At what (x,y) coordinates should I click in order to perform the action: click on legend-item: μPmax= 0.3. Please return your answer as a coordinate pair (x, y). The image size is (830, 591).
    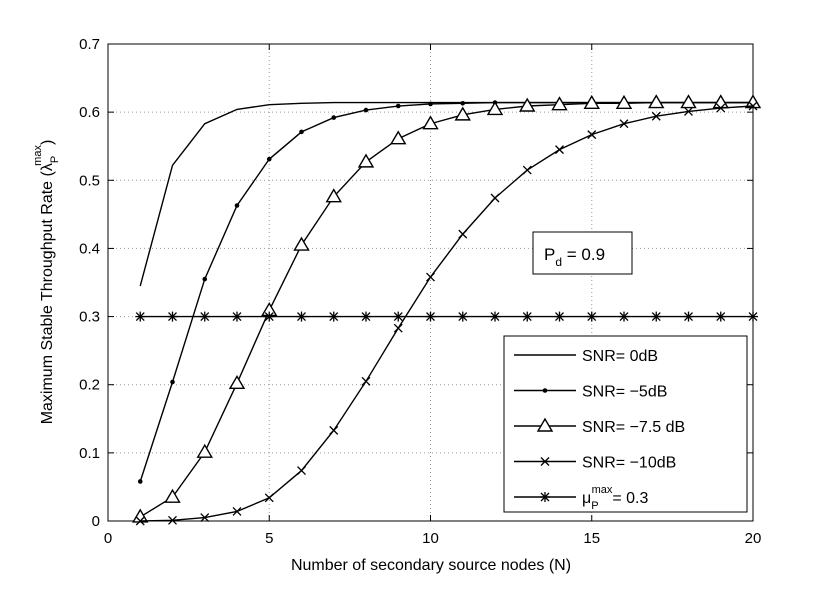
    Looking at the image, I should click on (581, 498).